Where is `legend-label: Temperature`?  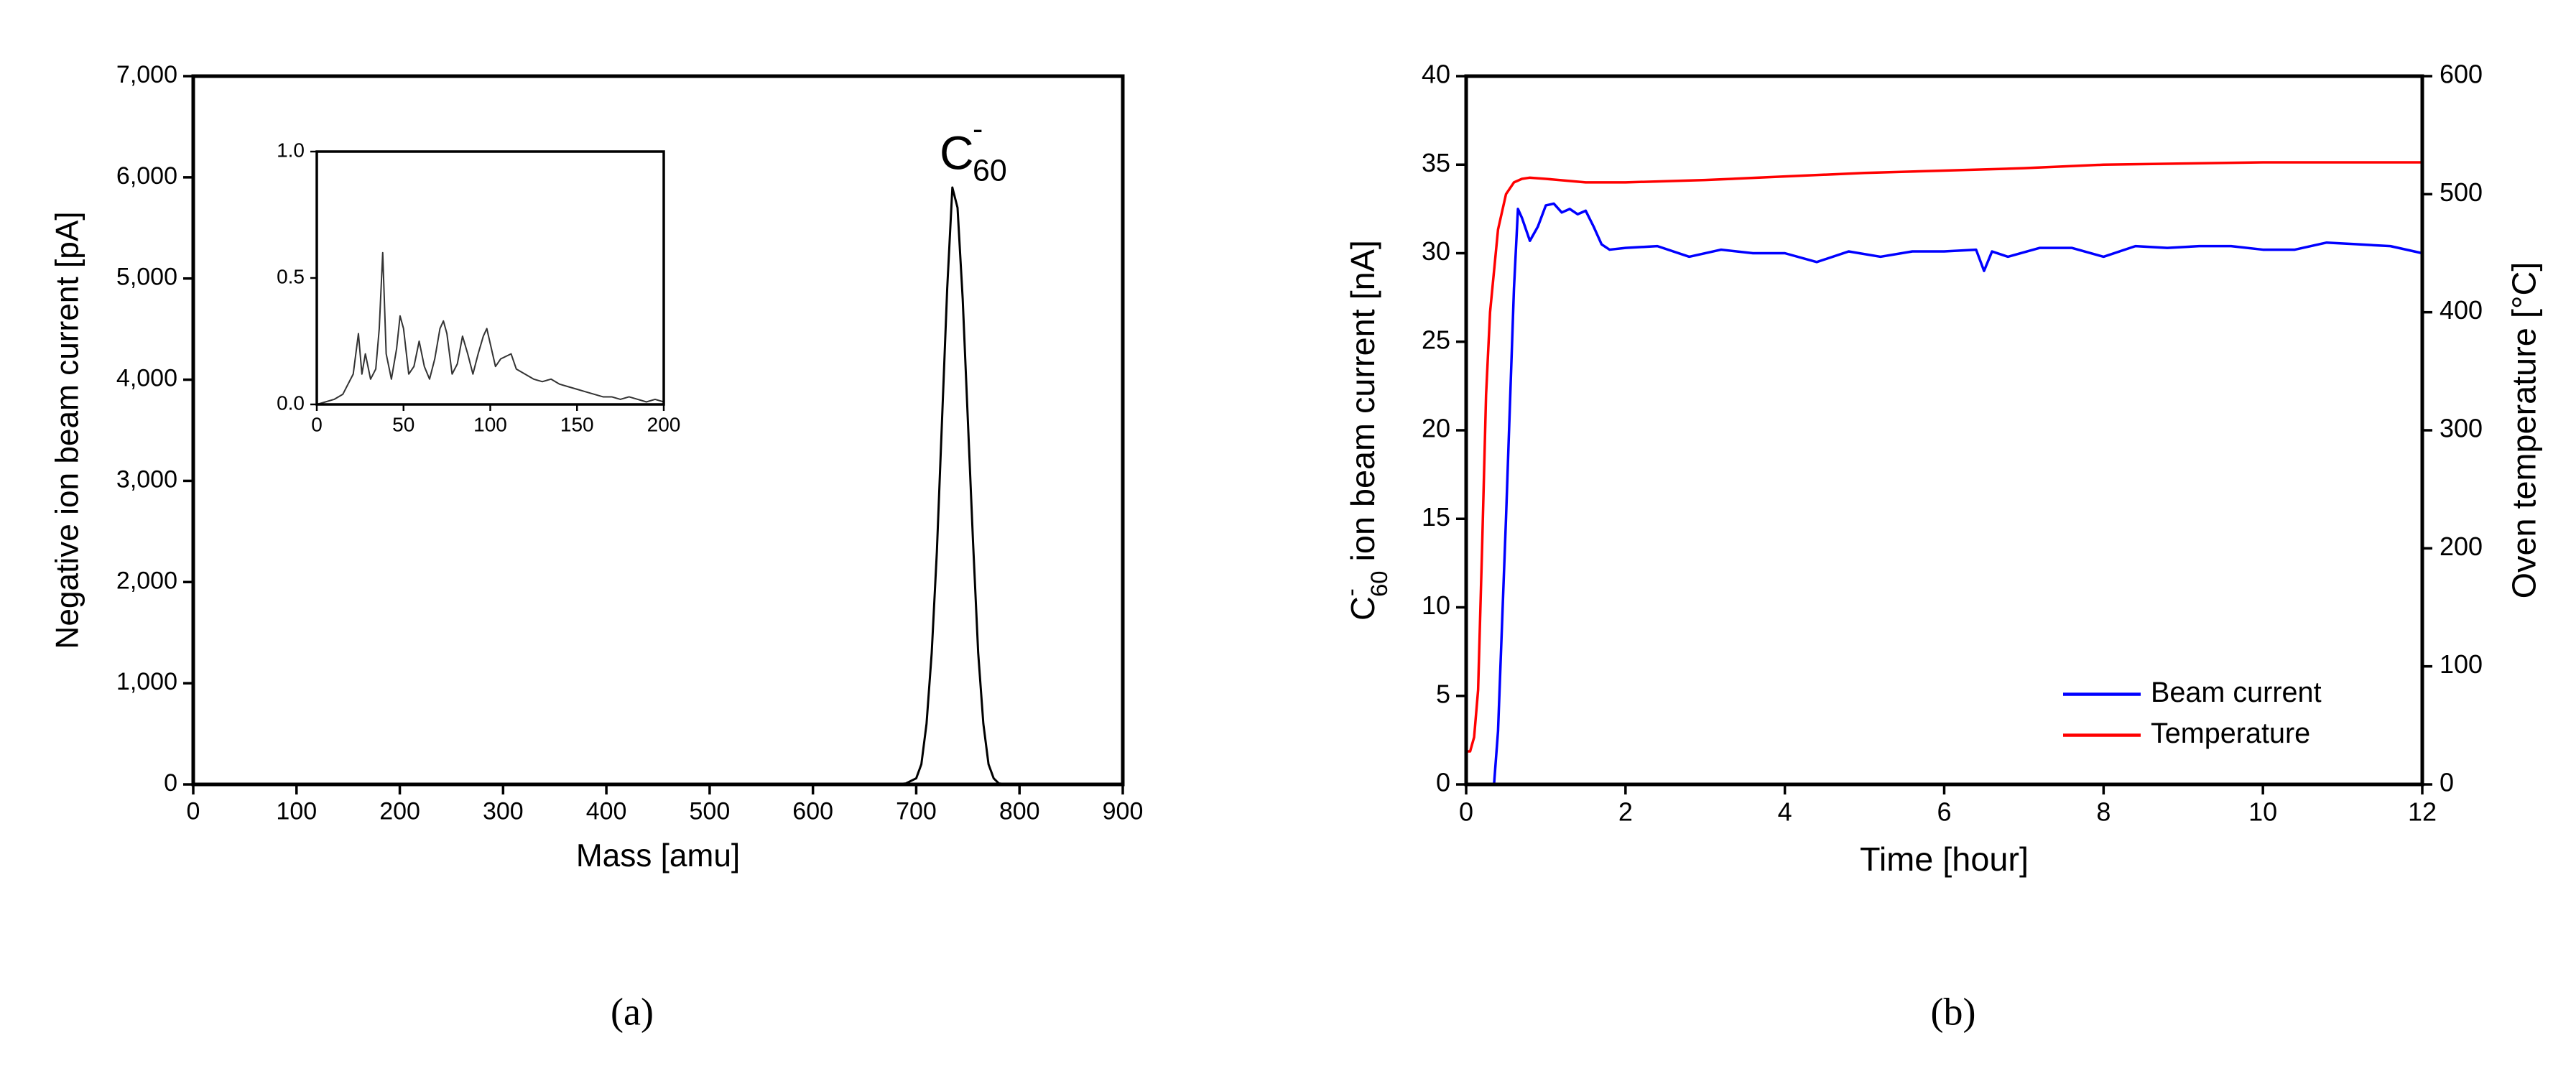
legend-label: Temperature is located at coordinates (2230, 733).